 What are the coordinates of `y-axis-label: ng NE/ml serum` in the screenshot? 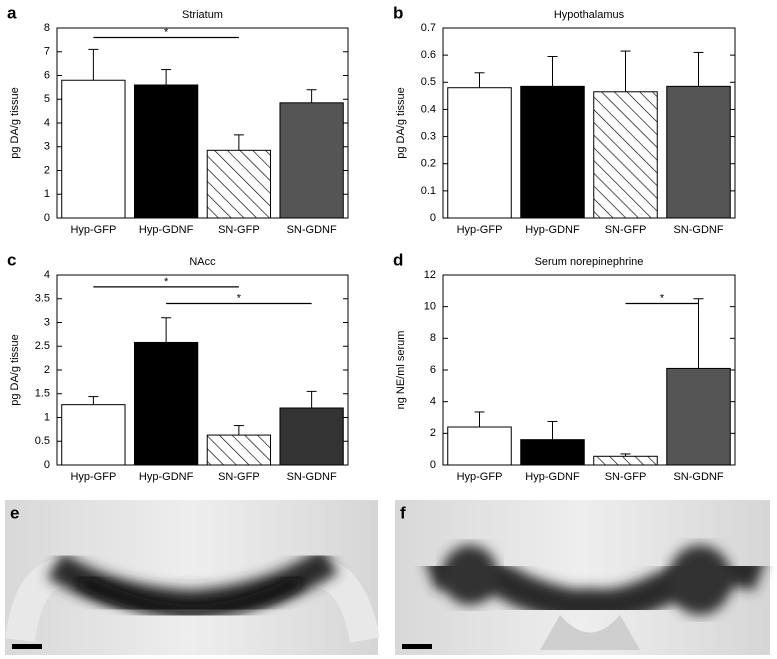 It's located at (401, 370).